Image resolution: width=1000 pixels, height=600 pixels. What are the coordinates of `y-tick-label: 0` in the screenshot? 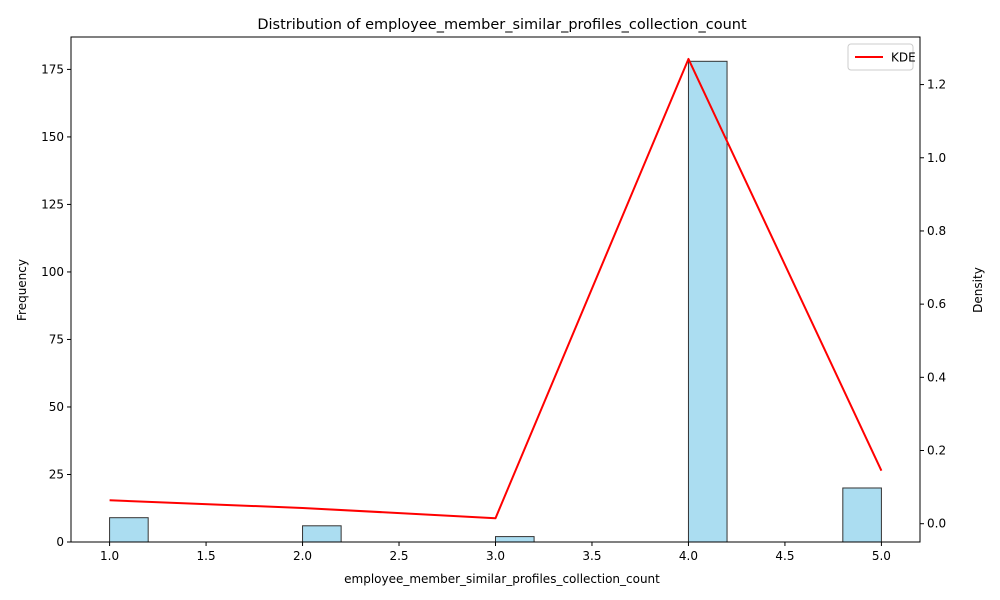 It's located at (60, 542).